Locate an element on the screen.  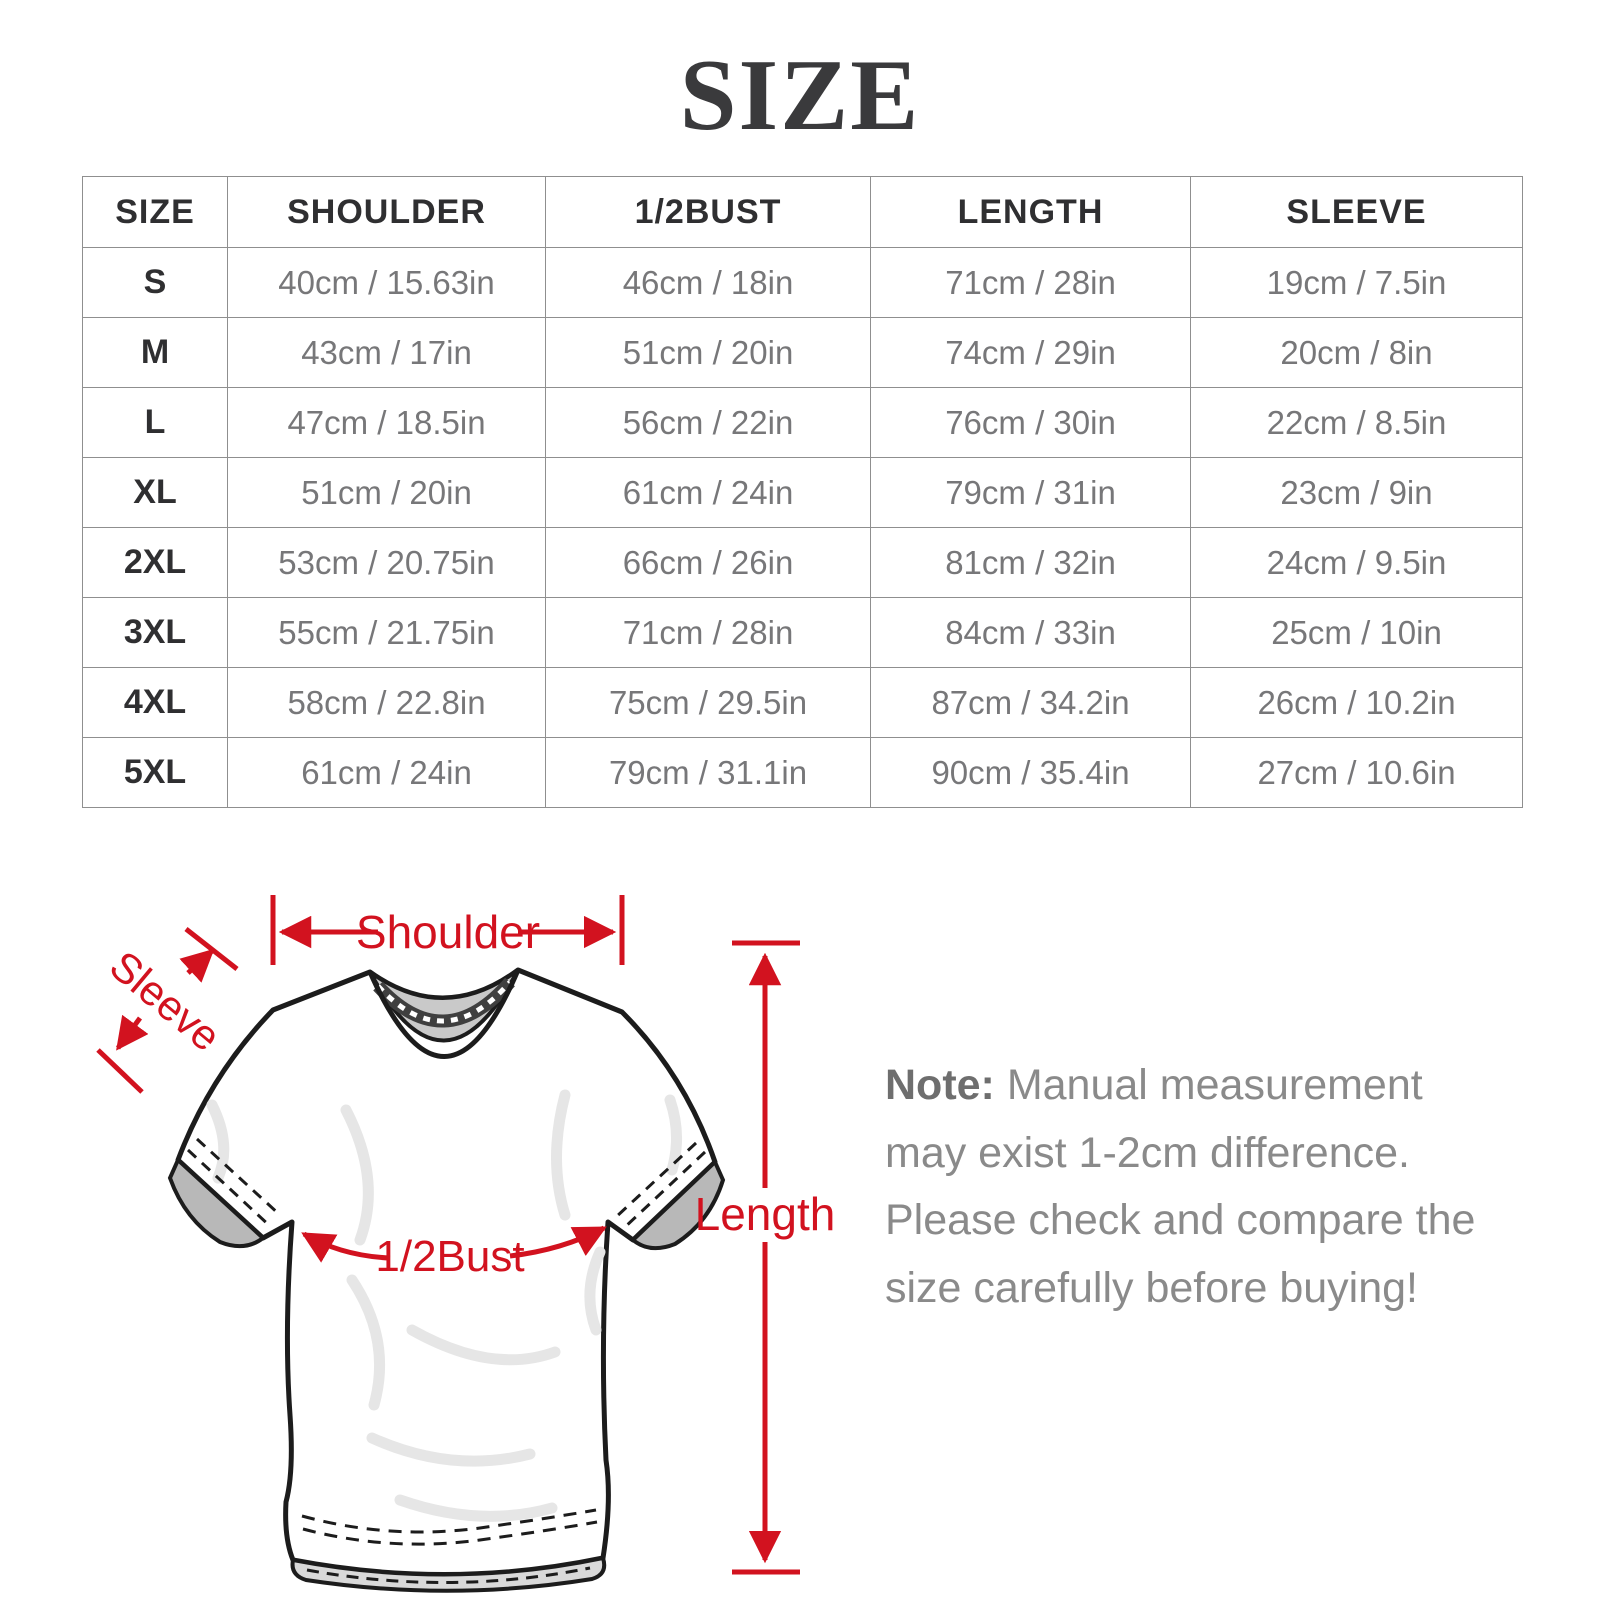
length-cell: 81cm / 32in is located at coordinates (1030, 562).